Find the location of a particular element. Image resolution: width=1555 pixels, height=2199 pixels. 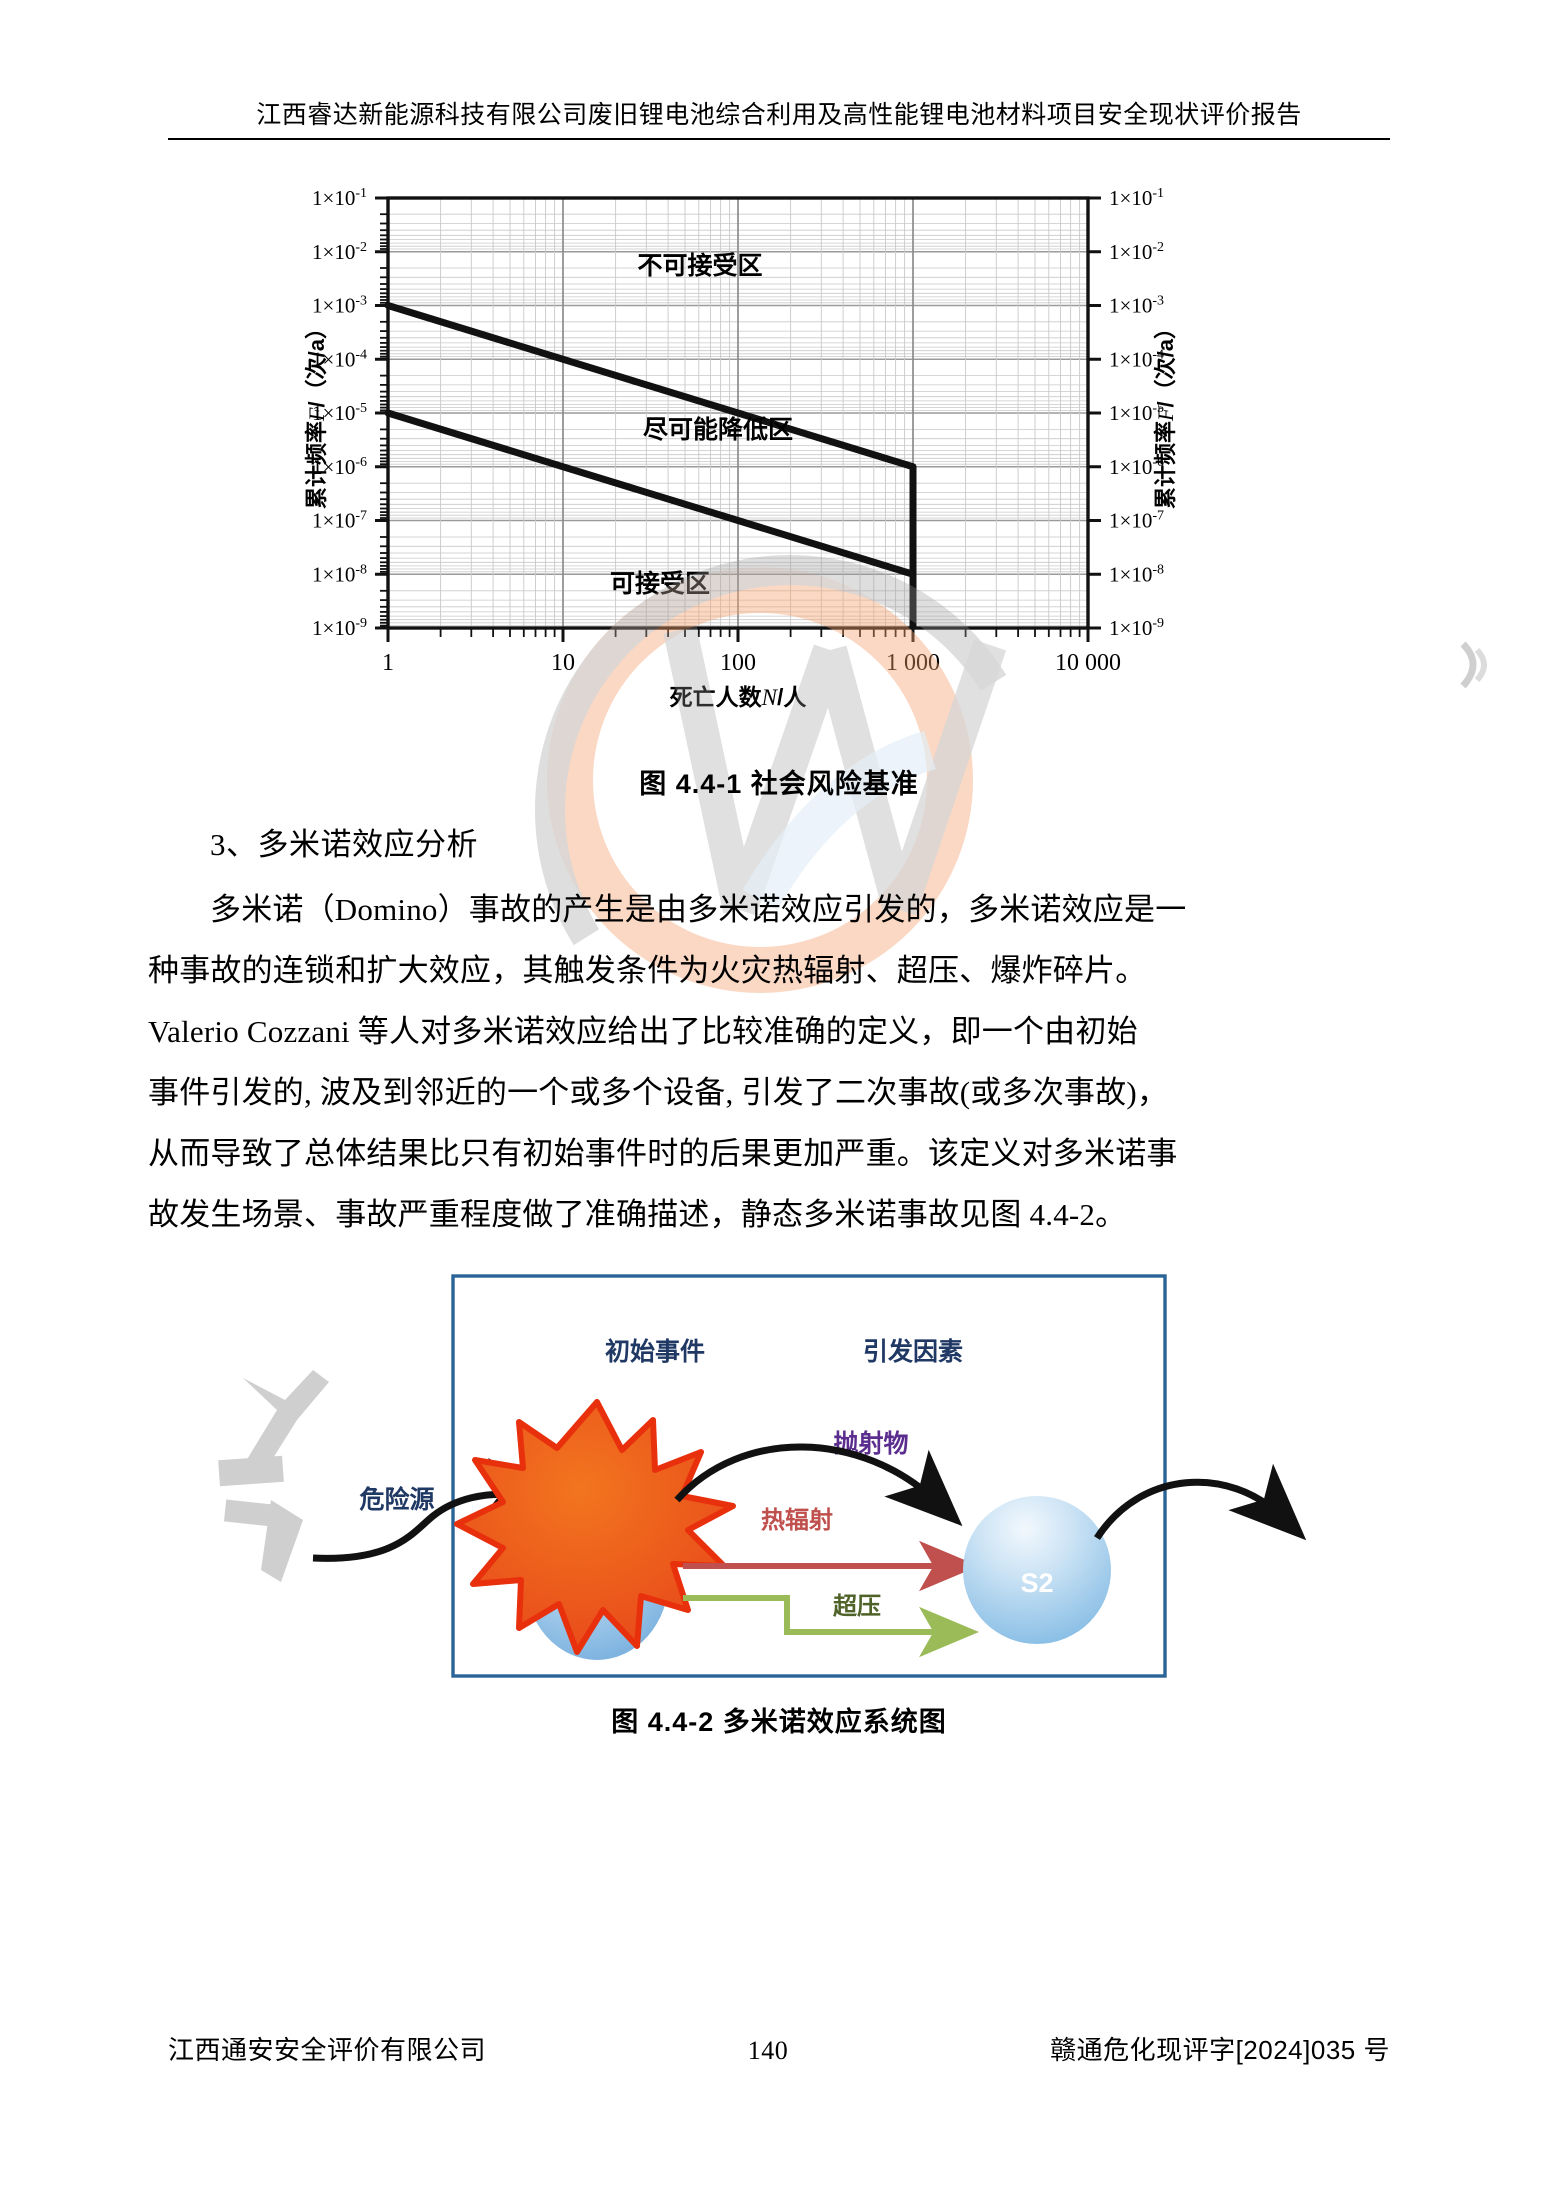

y-axis-title-right: 累计频率F/（次/a） is located at coordinates (1165, 413).